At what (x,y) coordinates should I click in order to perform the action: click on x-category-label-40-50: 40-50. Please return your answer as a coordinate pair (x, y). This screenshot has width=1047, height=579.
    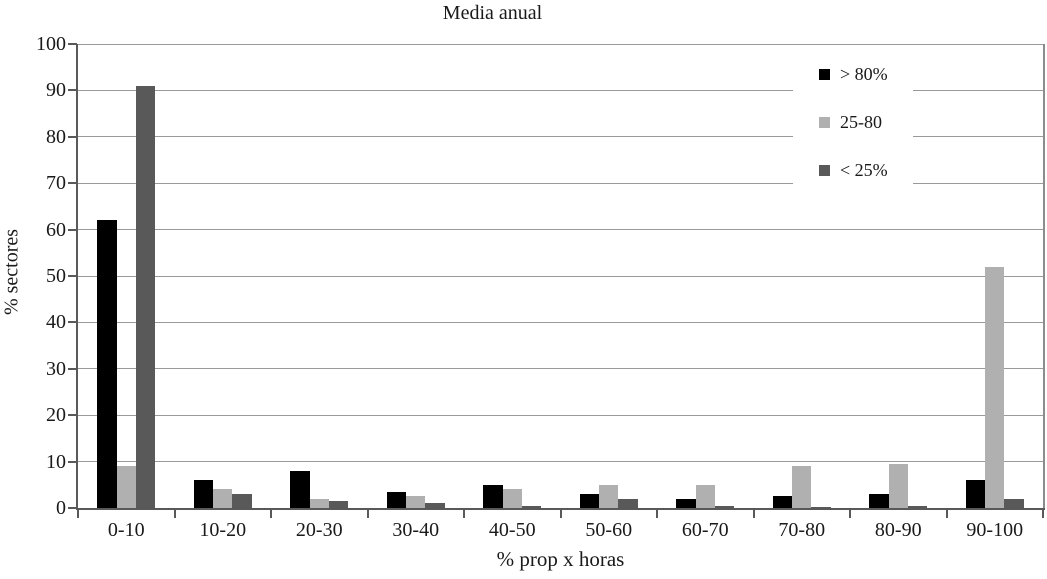
    Looking at the image, I should click on (512, 530).